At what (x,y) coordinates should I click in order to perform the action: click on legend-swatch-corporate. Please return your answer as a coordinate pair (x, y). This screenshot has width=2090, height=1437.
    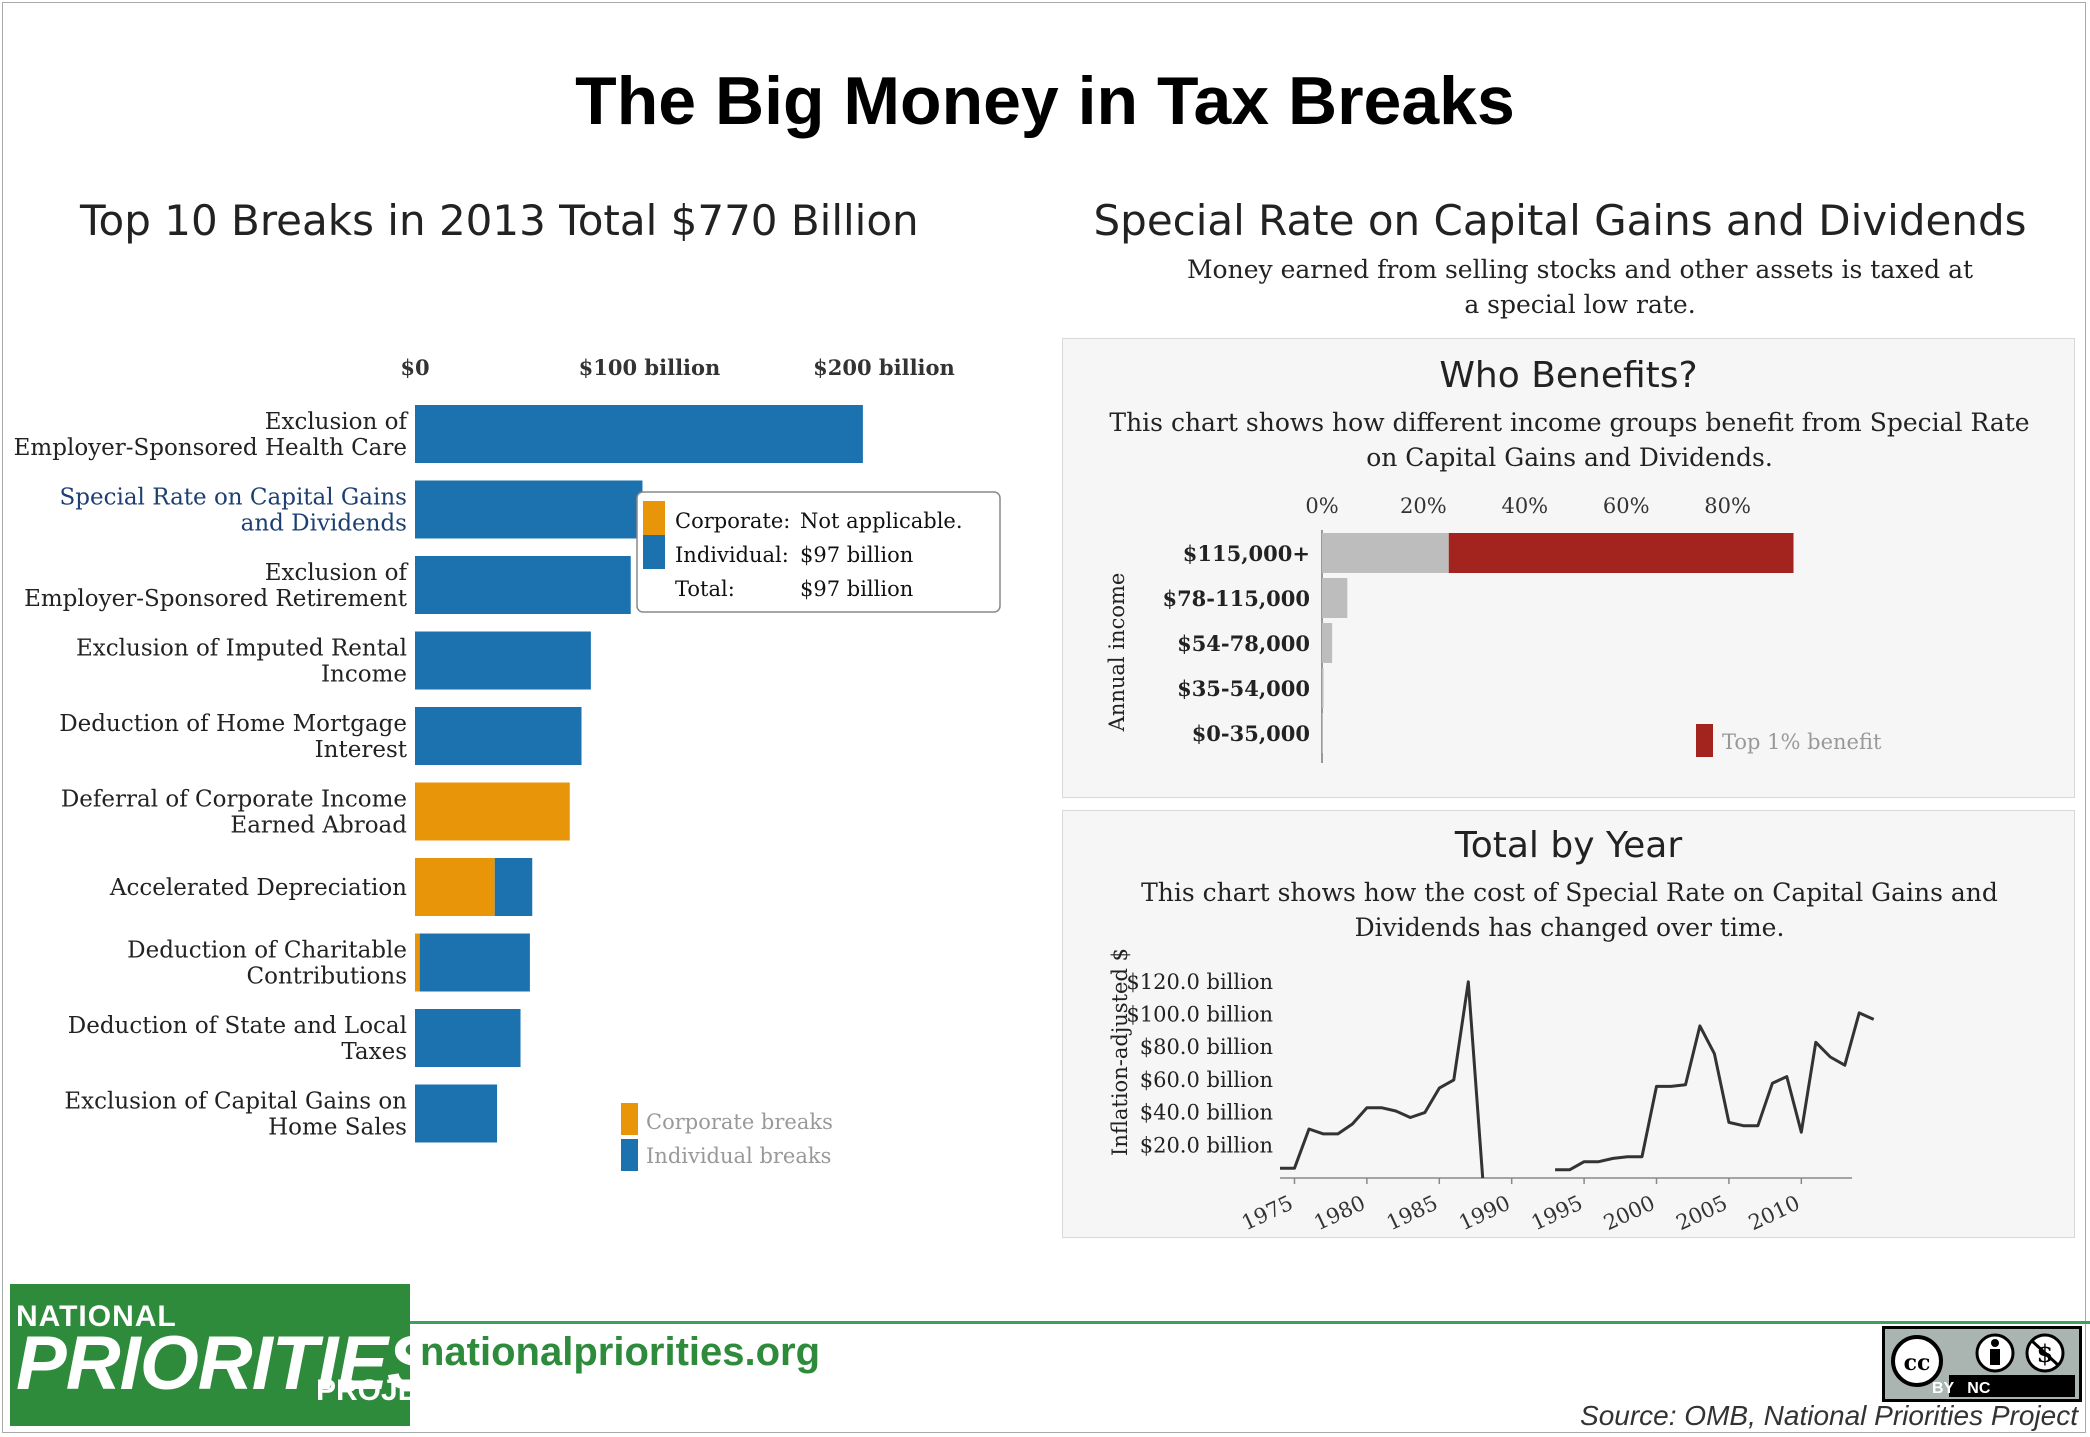
    Looking at the image, I should click on (629, 1119).